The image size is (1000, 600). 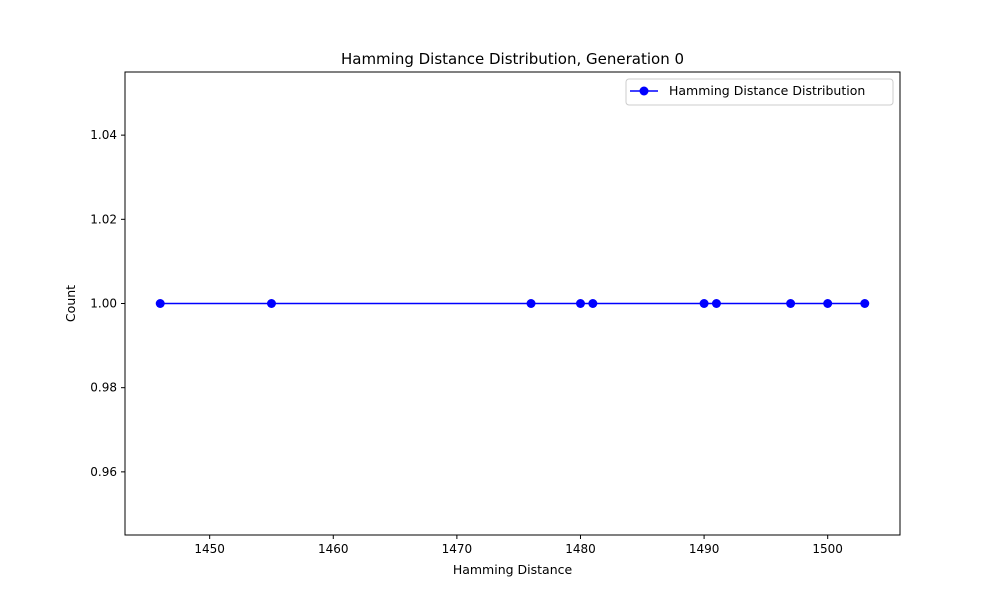 What do you see at coordinates (70, 303) in the screenshot?
I see `y-axis-title: Count` at bounding box center [70, 303].